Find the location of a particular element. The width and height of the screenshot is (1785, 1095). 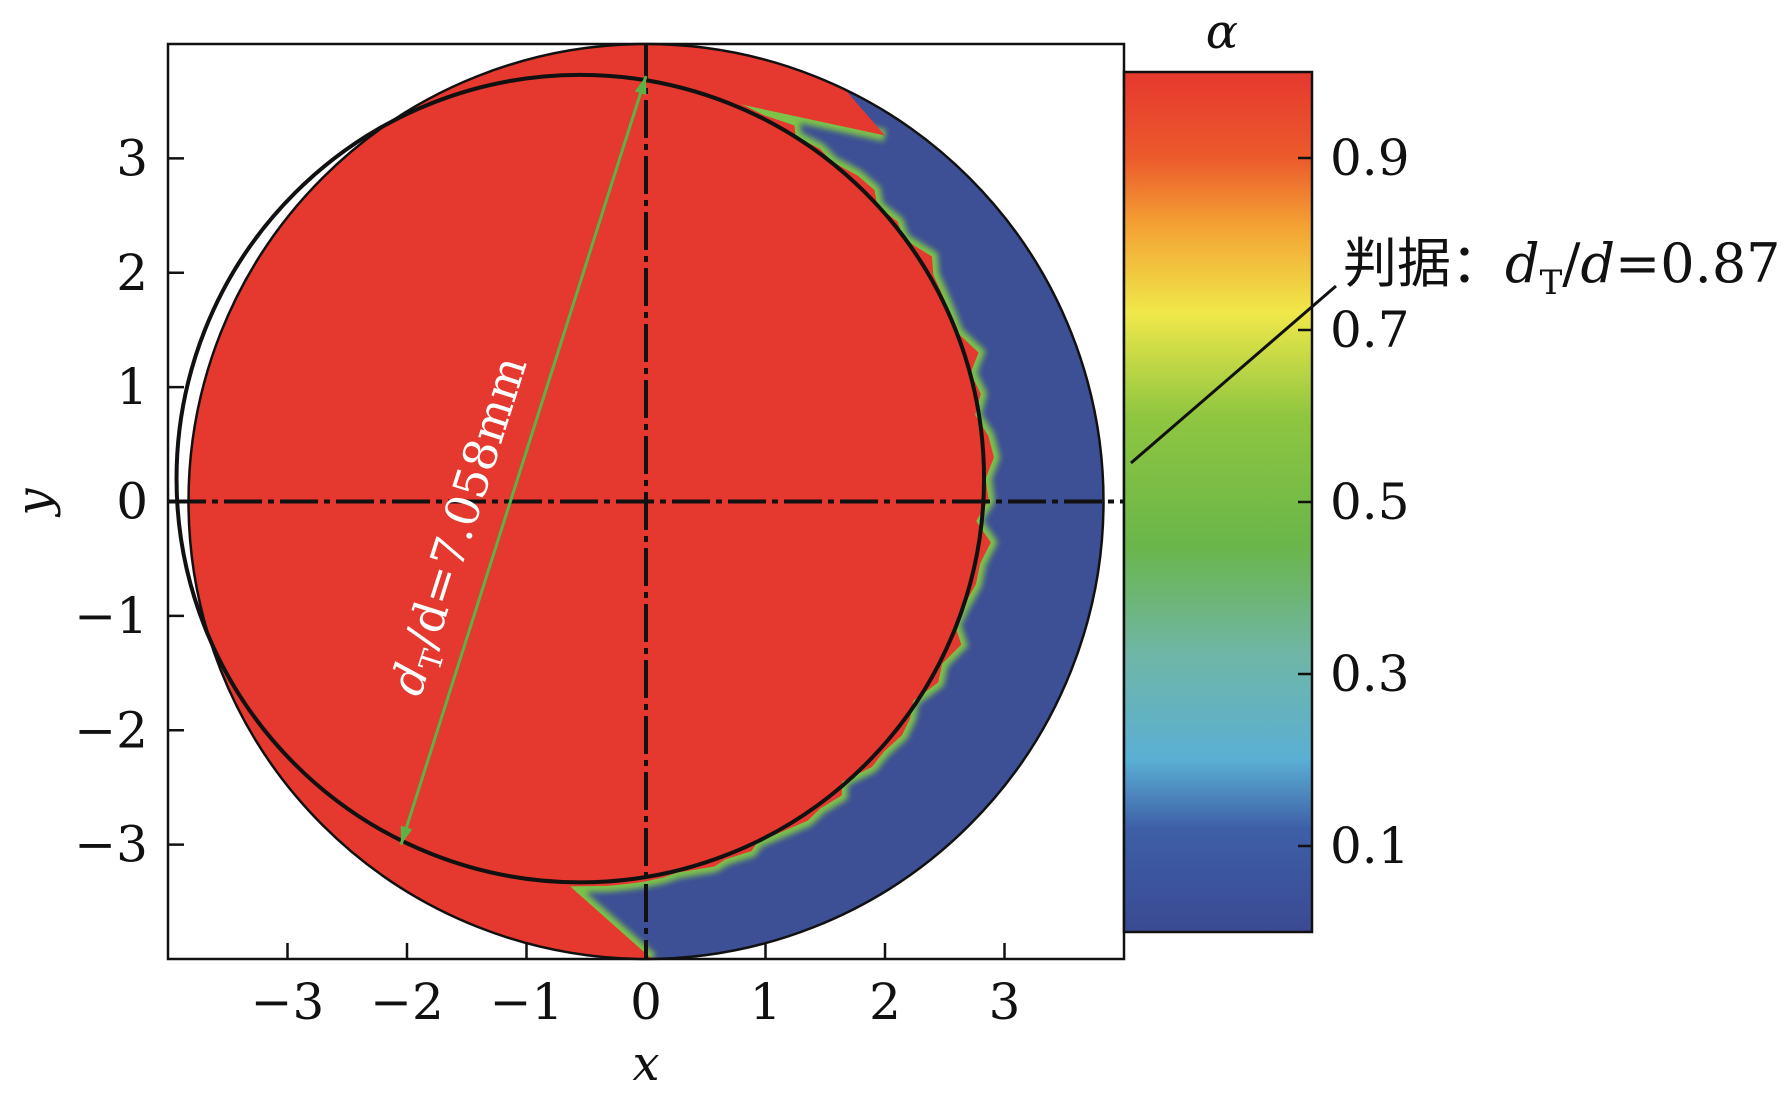

y-tick-label: 3 is located at coordinates (132, 158).